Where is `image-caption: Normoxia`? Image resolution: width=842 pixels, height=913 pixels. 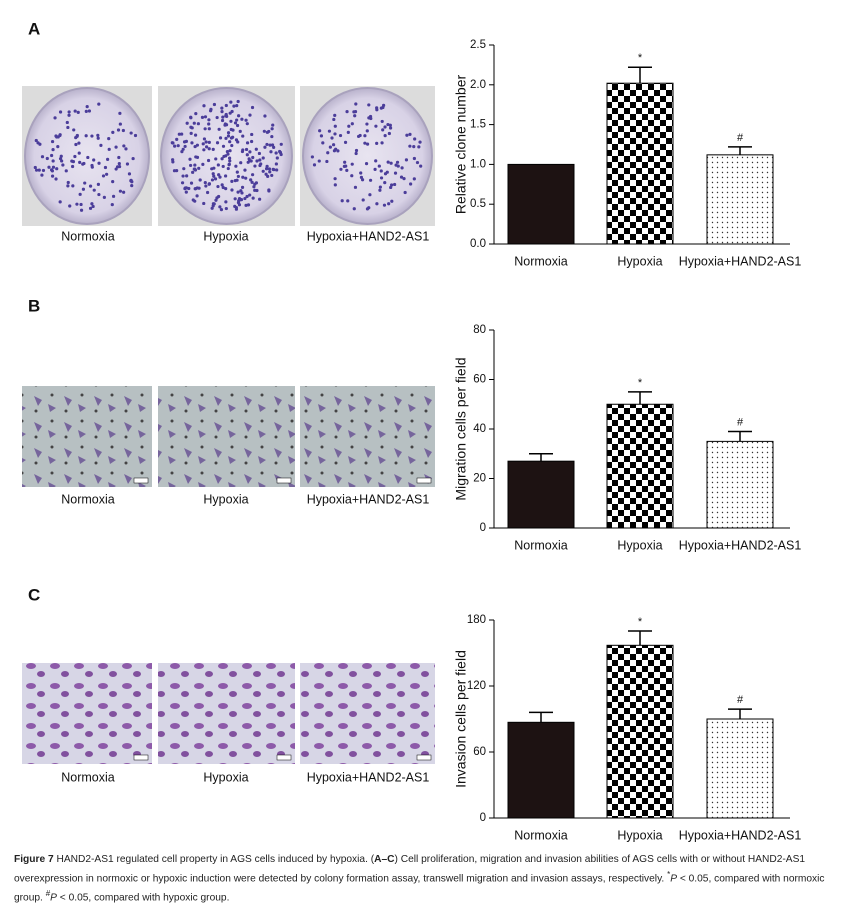
image-caption: Normoxia is located at coordinates (88, 236).